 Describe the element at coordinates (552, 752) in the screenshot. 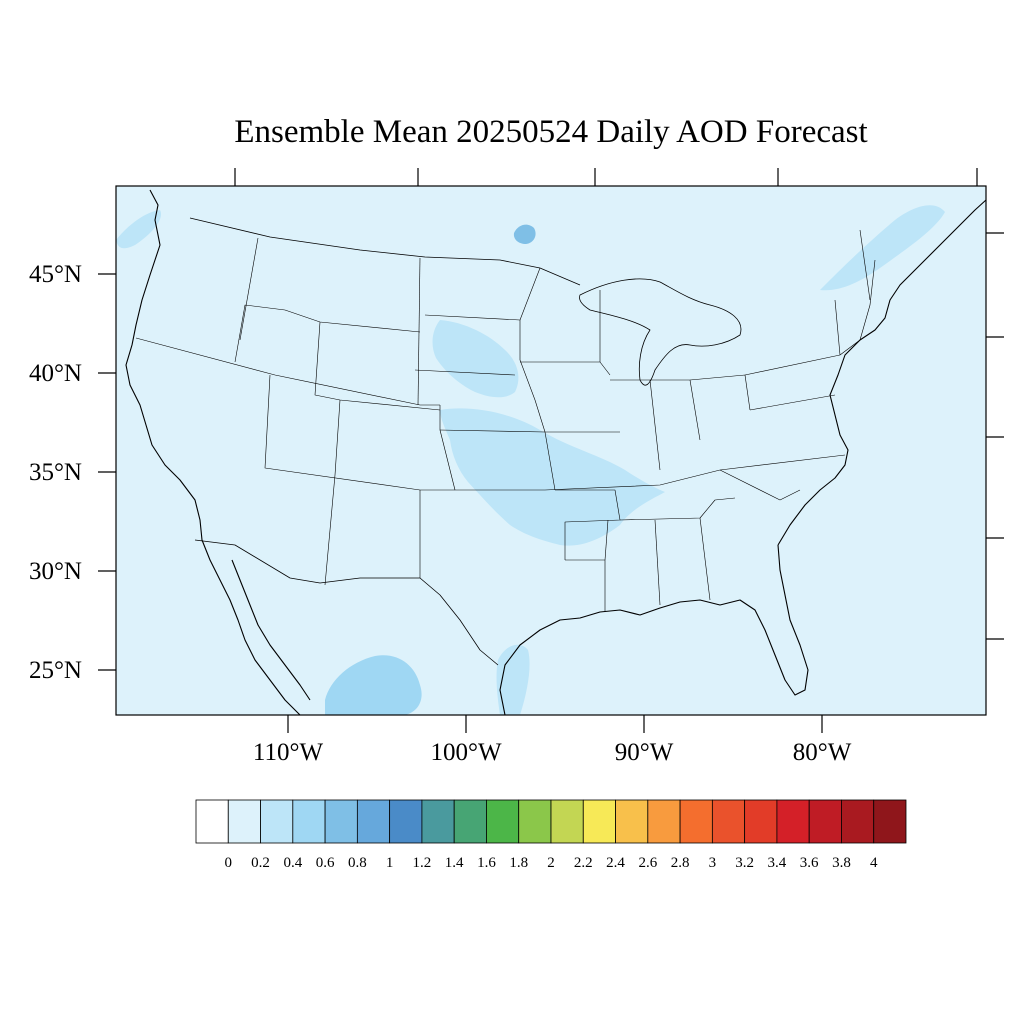

I see `longitude-labels: 110°W 100°W 90°W 80°W` at that location.